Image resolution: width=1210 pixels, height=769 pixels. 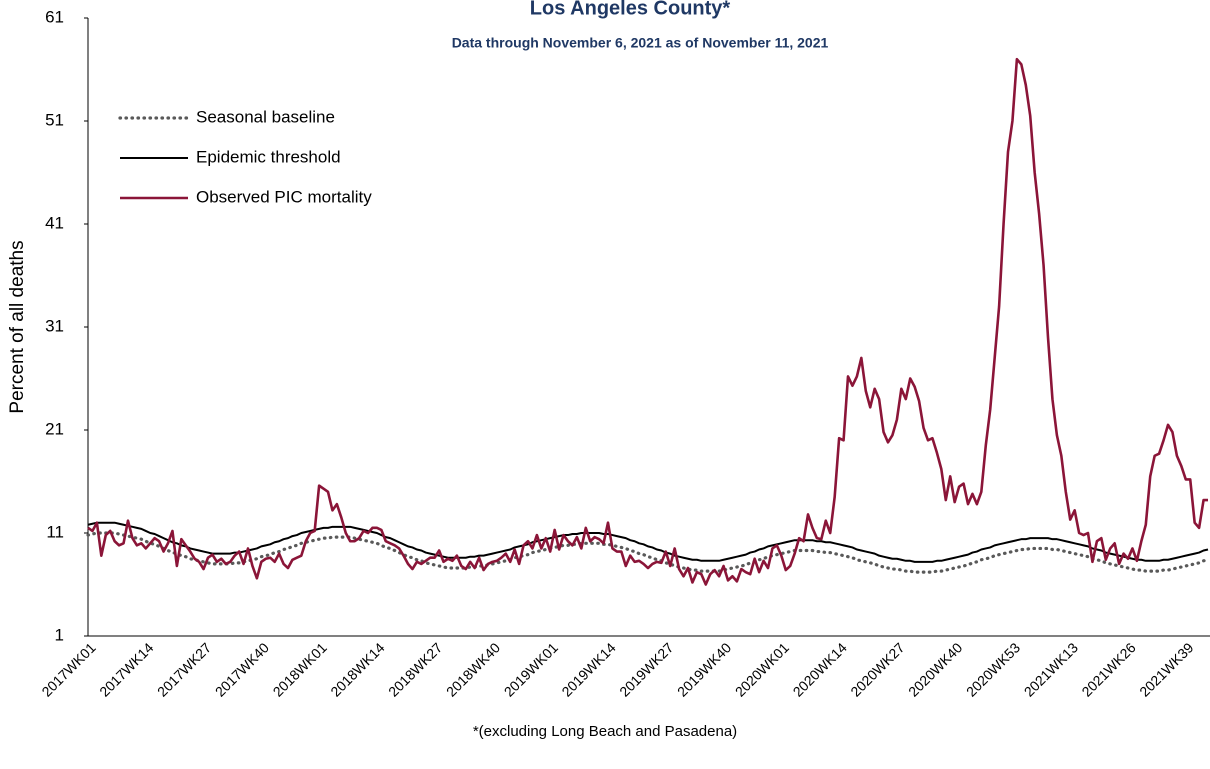 What do you see at coordinates (54, 325) in the screenshot?
I see `y-tick-label: 31` at bounding box center [54, 325].